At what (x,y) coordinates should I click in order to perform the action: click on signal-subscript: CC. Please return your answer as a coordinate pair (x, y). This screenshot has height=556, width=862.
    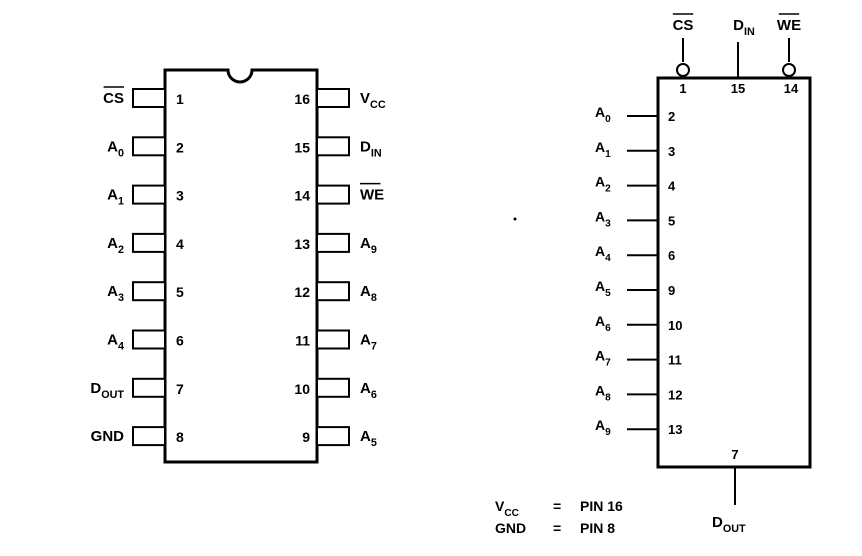
    Looking at the image, I should click on (378, 105).